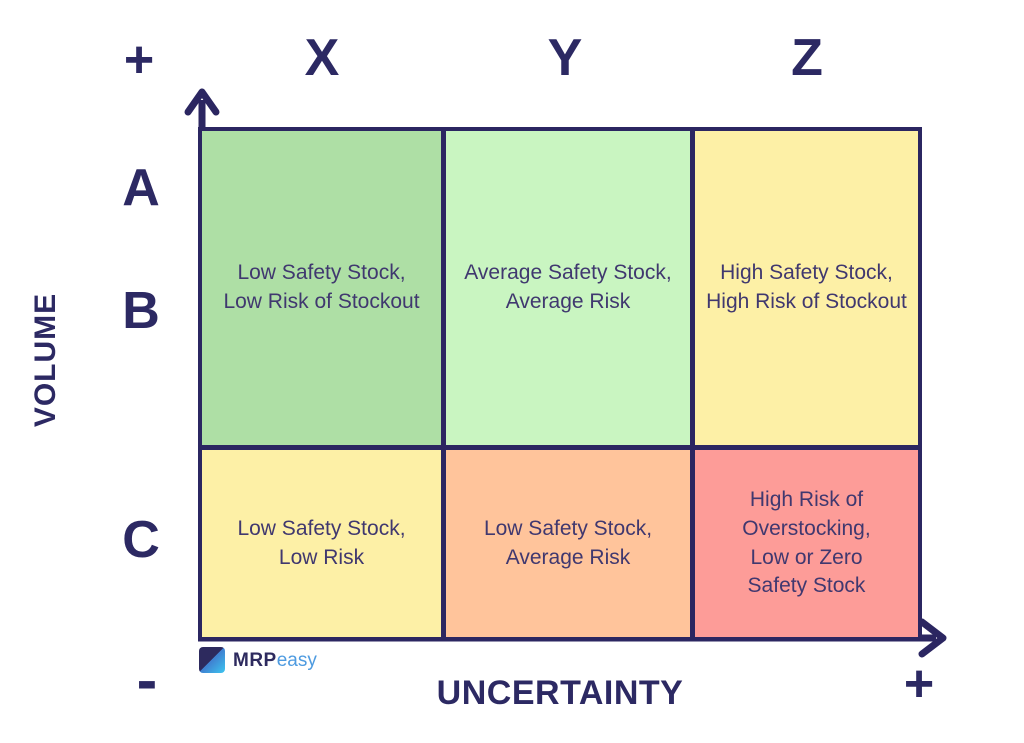 Image resolution: width=1024 pixels, height=743 pixels. Describe the element at coordinates (139, 60) in the screenshot. I see `y-axis-plus-symbol: +` at that location.